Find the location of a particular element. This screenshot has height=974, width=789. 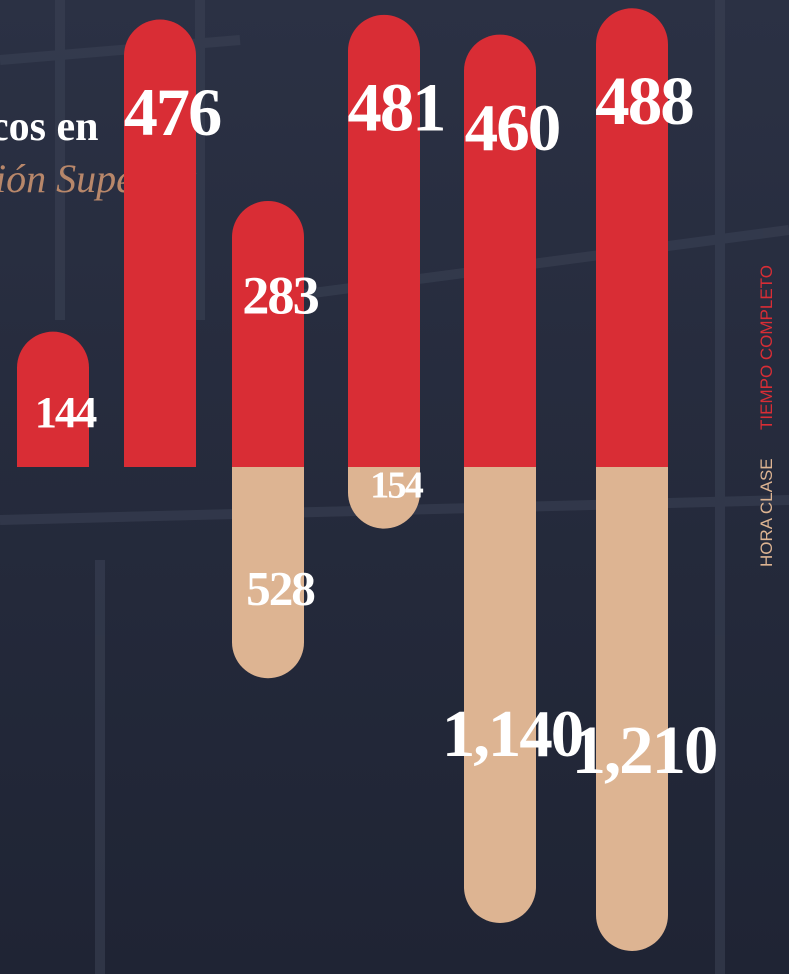

value-label: 460 is located at coordinates (512, 127).